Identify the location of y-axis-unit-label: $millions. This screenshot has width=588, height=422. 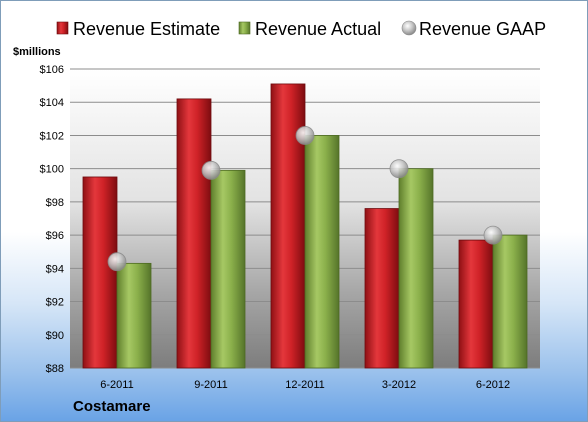
(37, 52).